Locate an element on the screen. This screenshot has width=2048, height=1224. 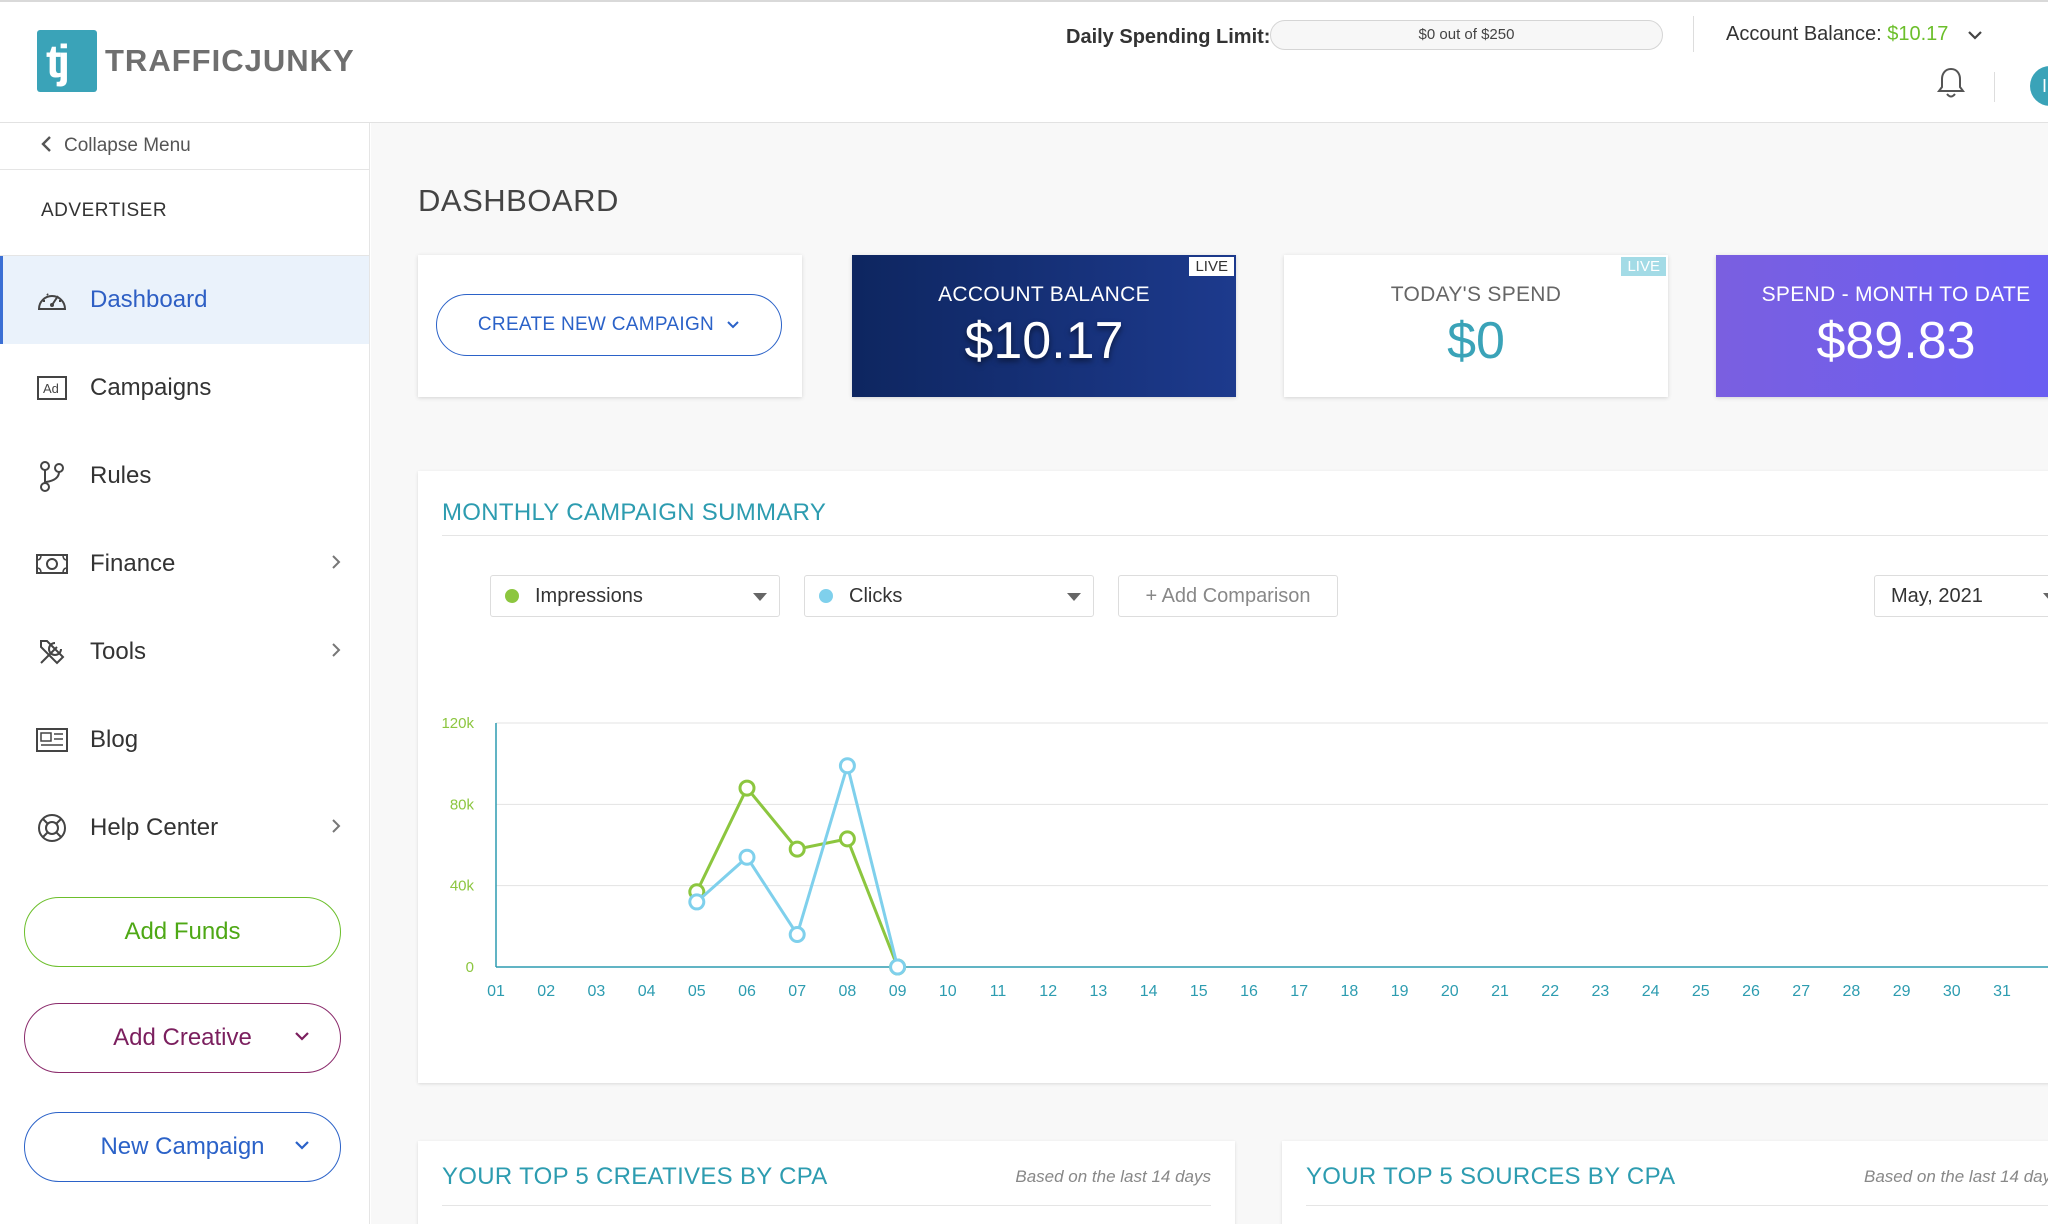
sidebar-item-label: Finance is located at coordinates (133, 563).